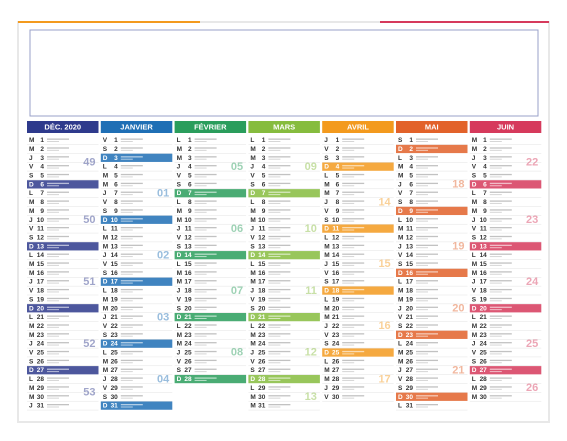  Describe the element at coordinates (163, 317) in the screenshot. I see `week-number: 03` at that location.